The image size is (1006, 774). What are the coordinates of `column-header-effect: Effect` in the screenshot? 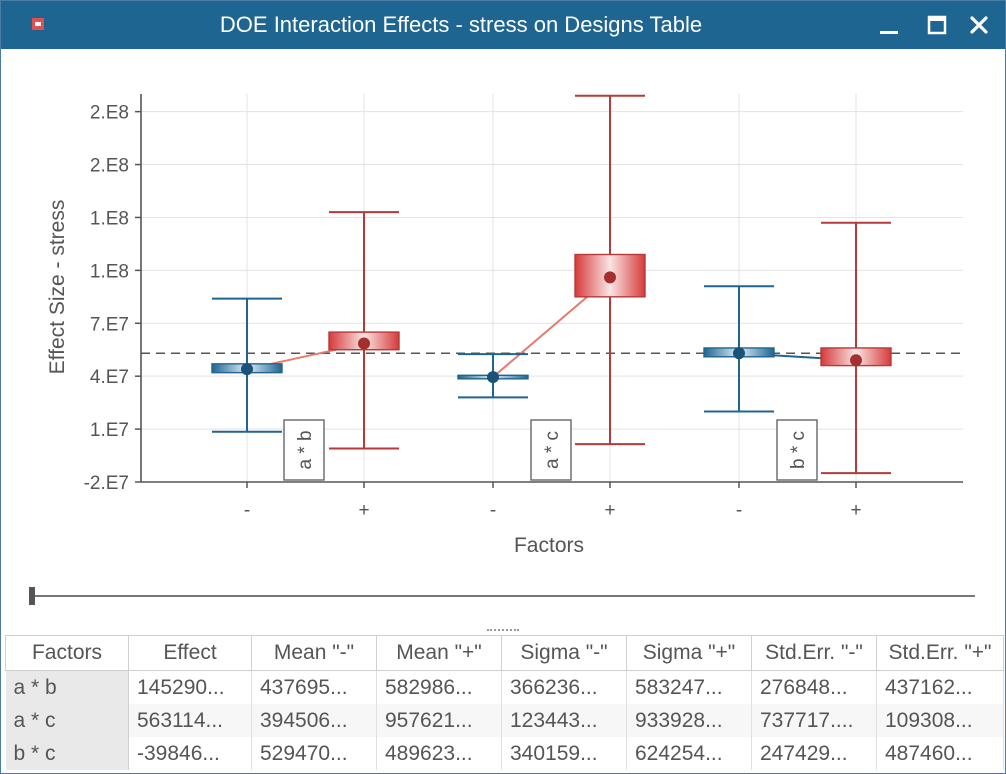 It's located at (190, 653).